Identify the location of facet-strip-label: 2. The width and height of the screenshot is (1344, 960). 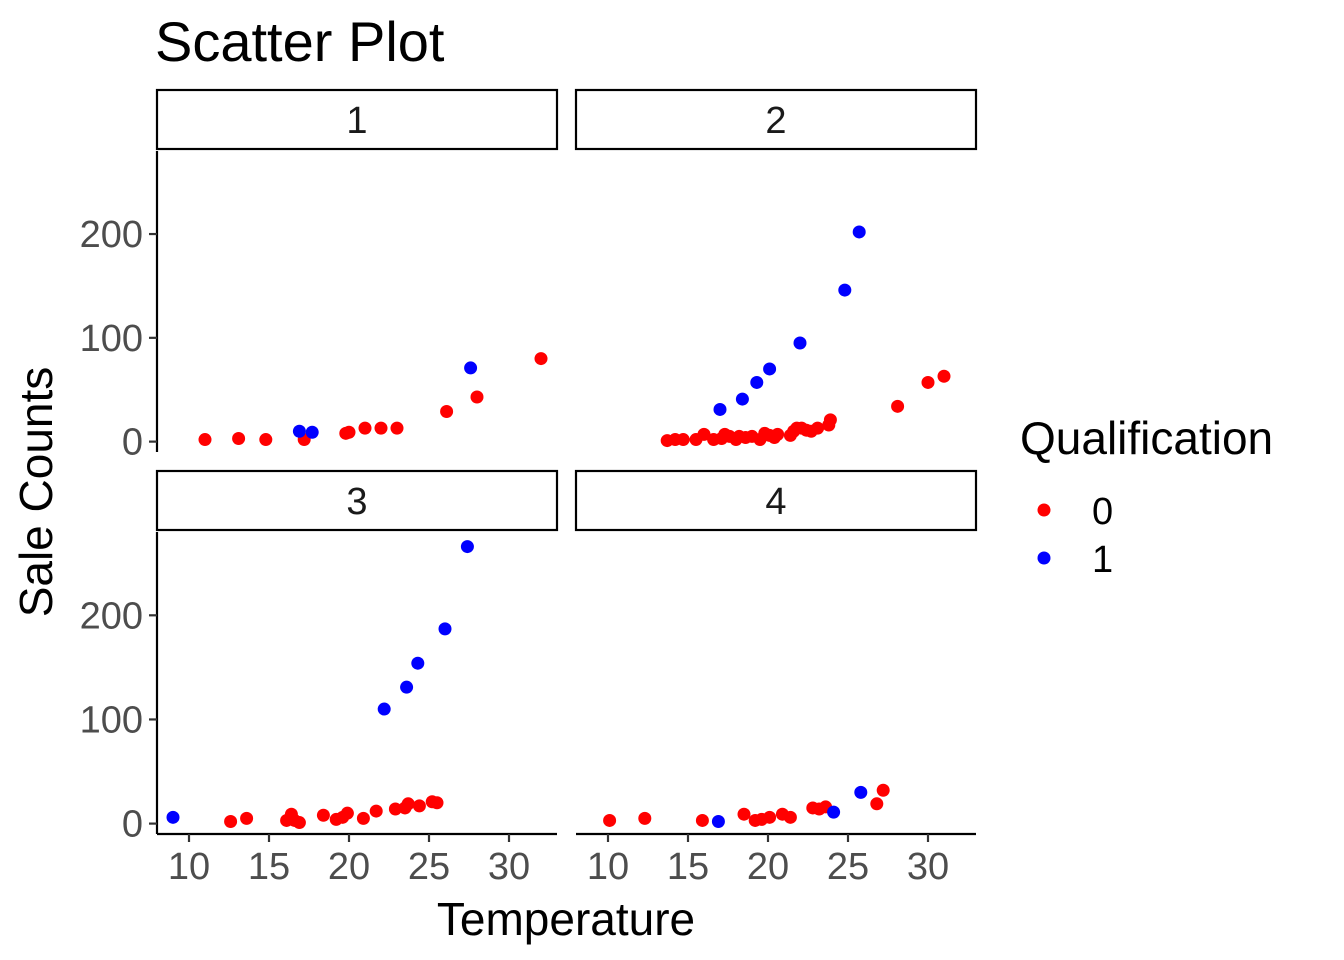
(775, 121).